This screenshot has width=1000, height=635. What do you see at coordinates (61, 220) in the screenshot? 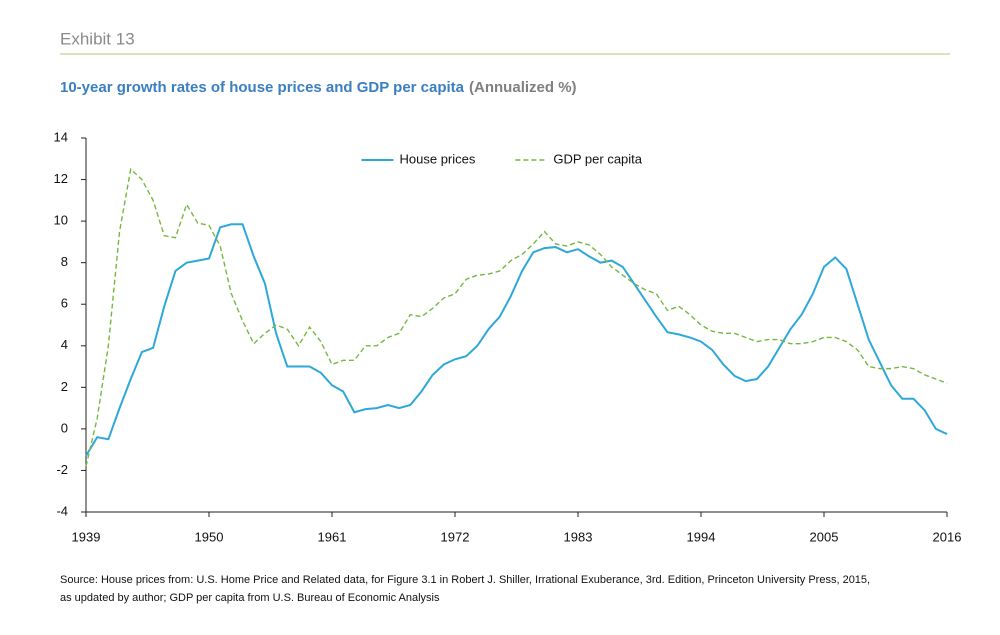
I see `y-tick-label: 10` at bounding box center [61, 220].